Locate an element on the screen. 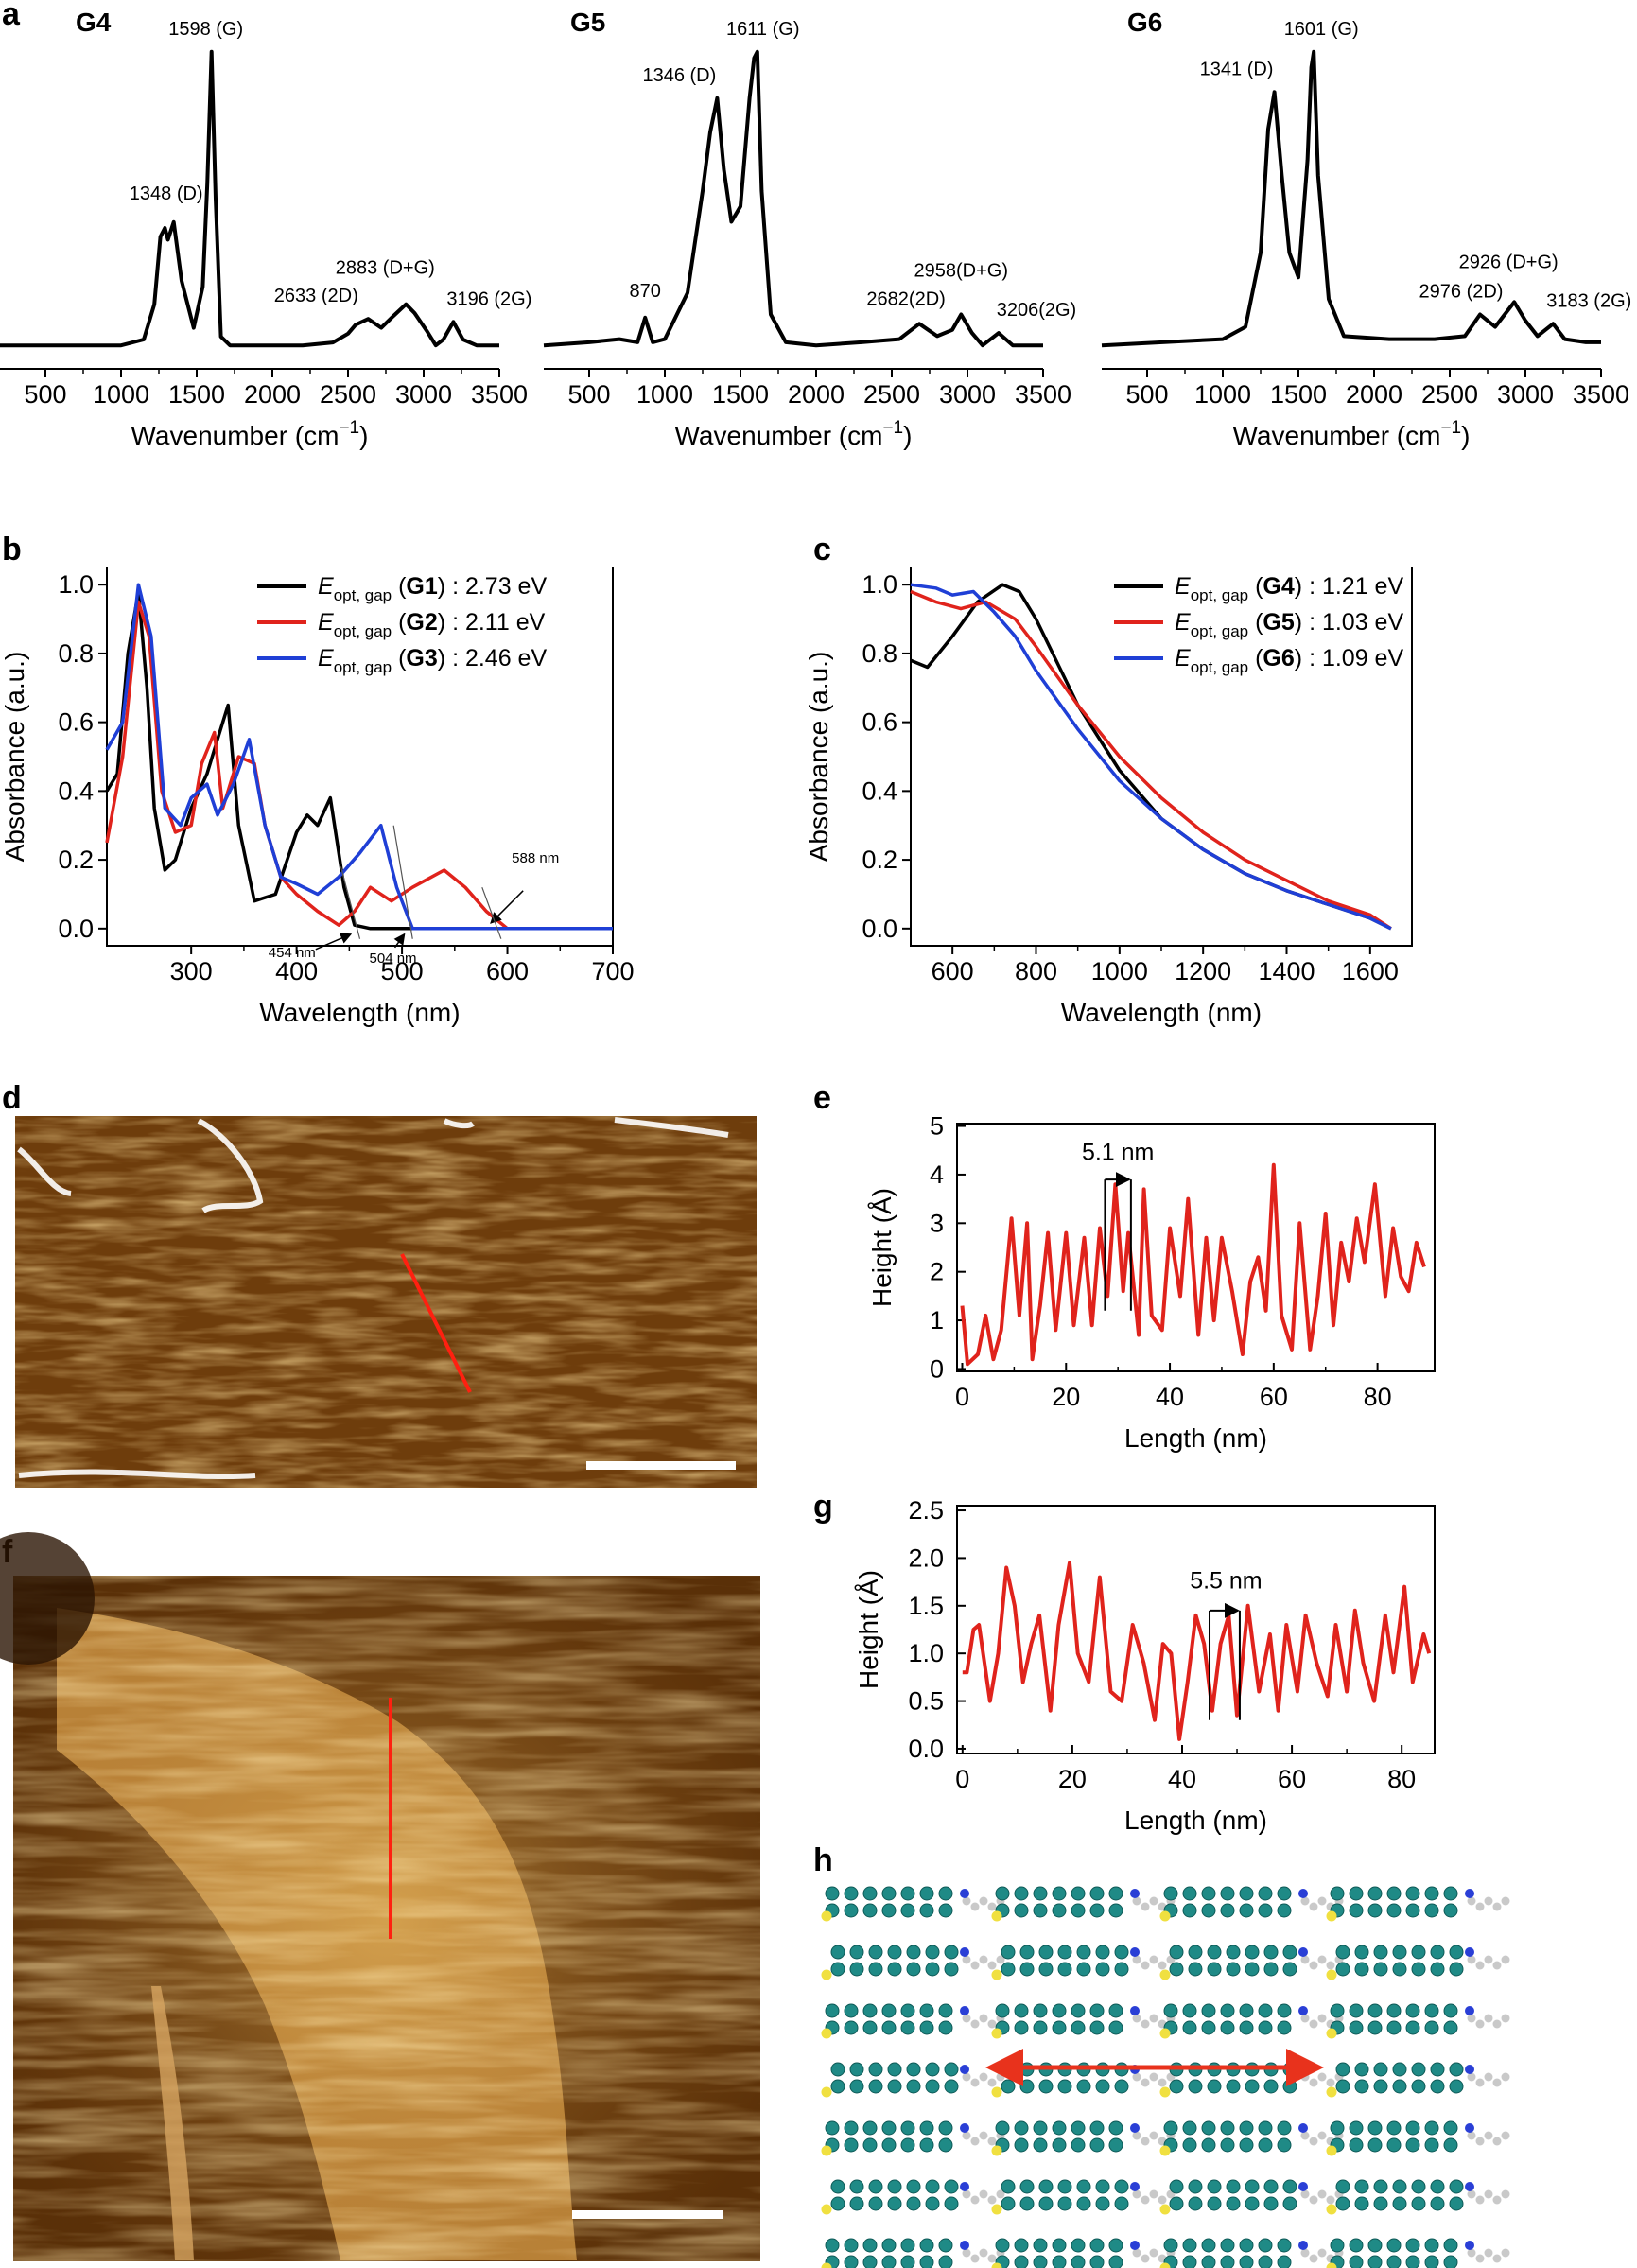 The height and width of the screenshot is (2268, 1637). y-tick-label-1: 1.0 is located at coordinates (879, 584).